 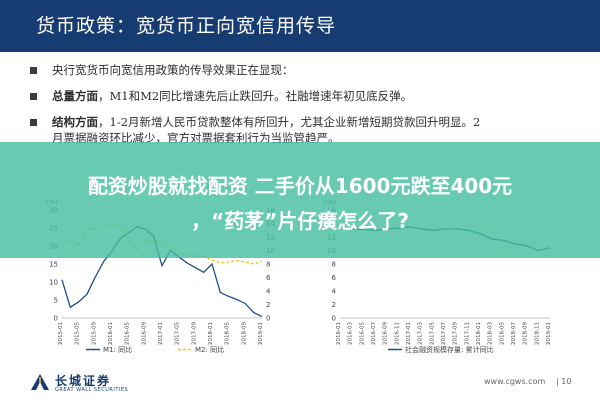 I want to click on y-tick-label-left: 15, so click(x=53, y=265).